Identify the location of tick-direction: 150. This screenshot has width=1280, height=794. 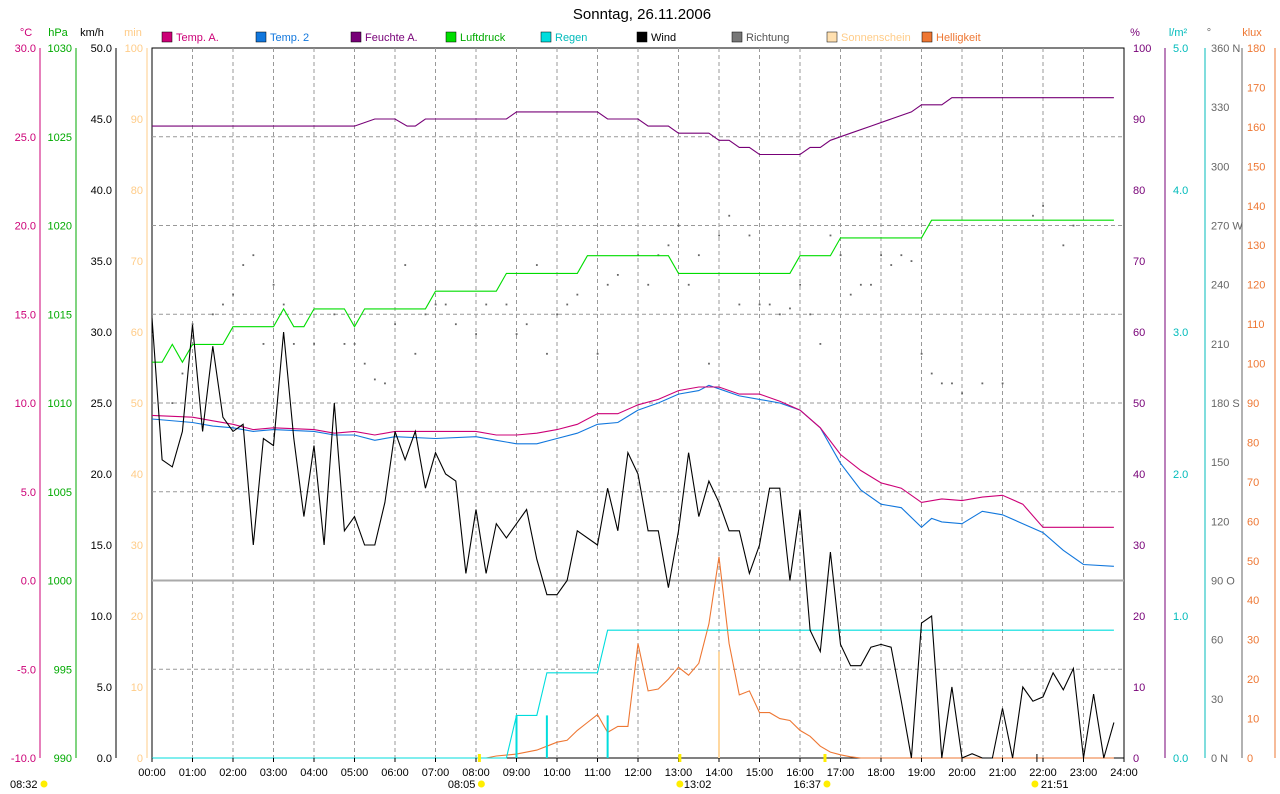
(1220, 463).